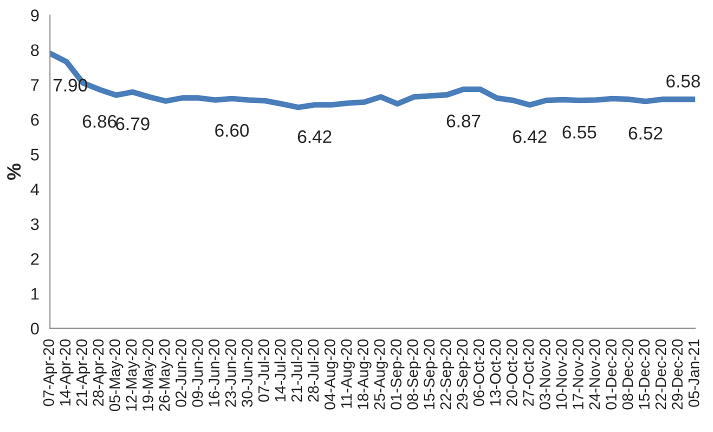 The image size is (713, 432). Describe the element at coordinates (578, 374) in the screenshot. I see `x-tick-label: 17-Nov-20` at that location.